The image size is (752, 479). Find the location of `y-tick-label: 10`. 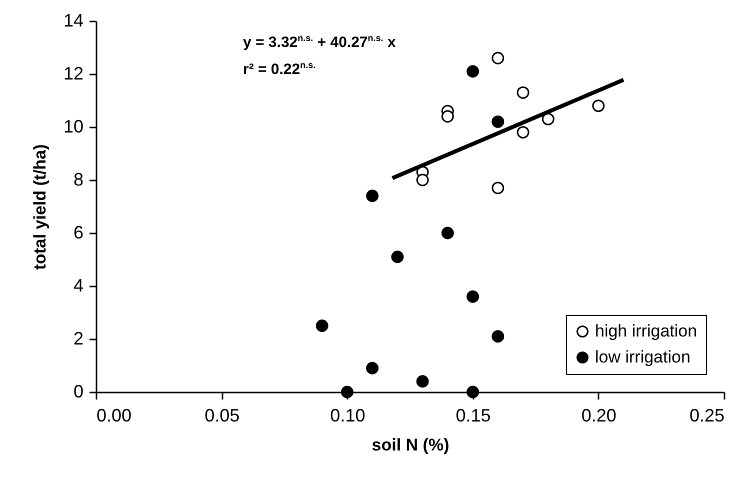

y-tick-label: 10 is located at coordinates (73, 126).